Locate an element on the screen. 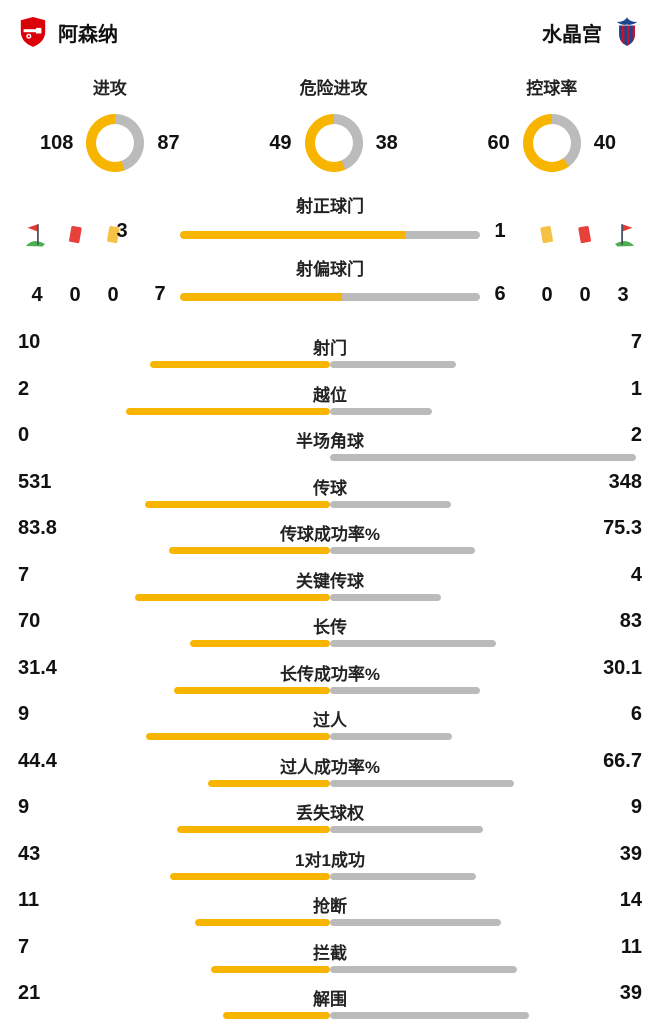 Image resolution: width=660 pixels, height=1034 pixels. donut-group: 危险进攻 49 38 is located at coordinates (333, 123).